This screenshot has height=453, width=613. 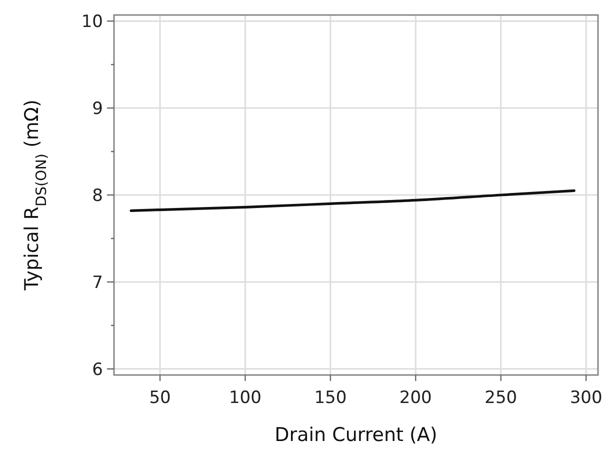 I want to click on y-tick-label: 9, so click(x=97, y=108).